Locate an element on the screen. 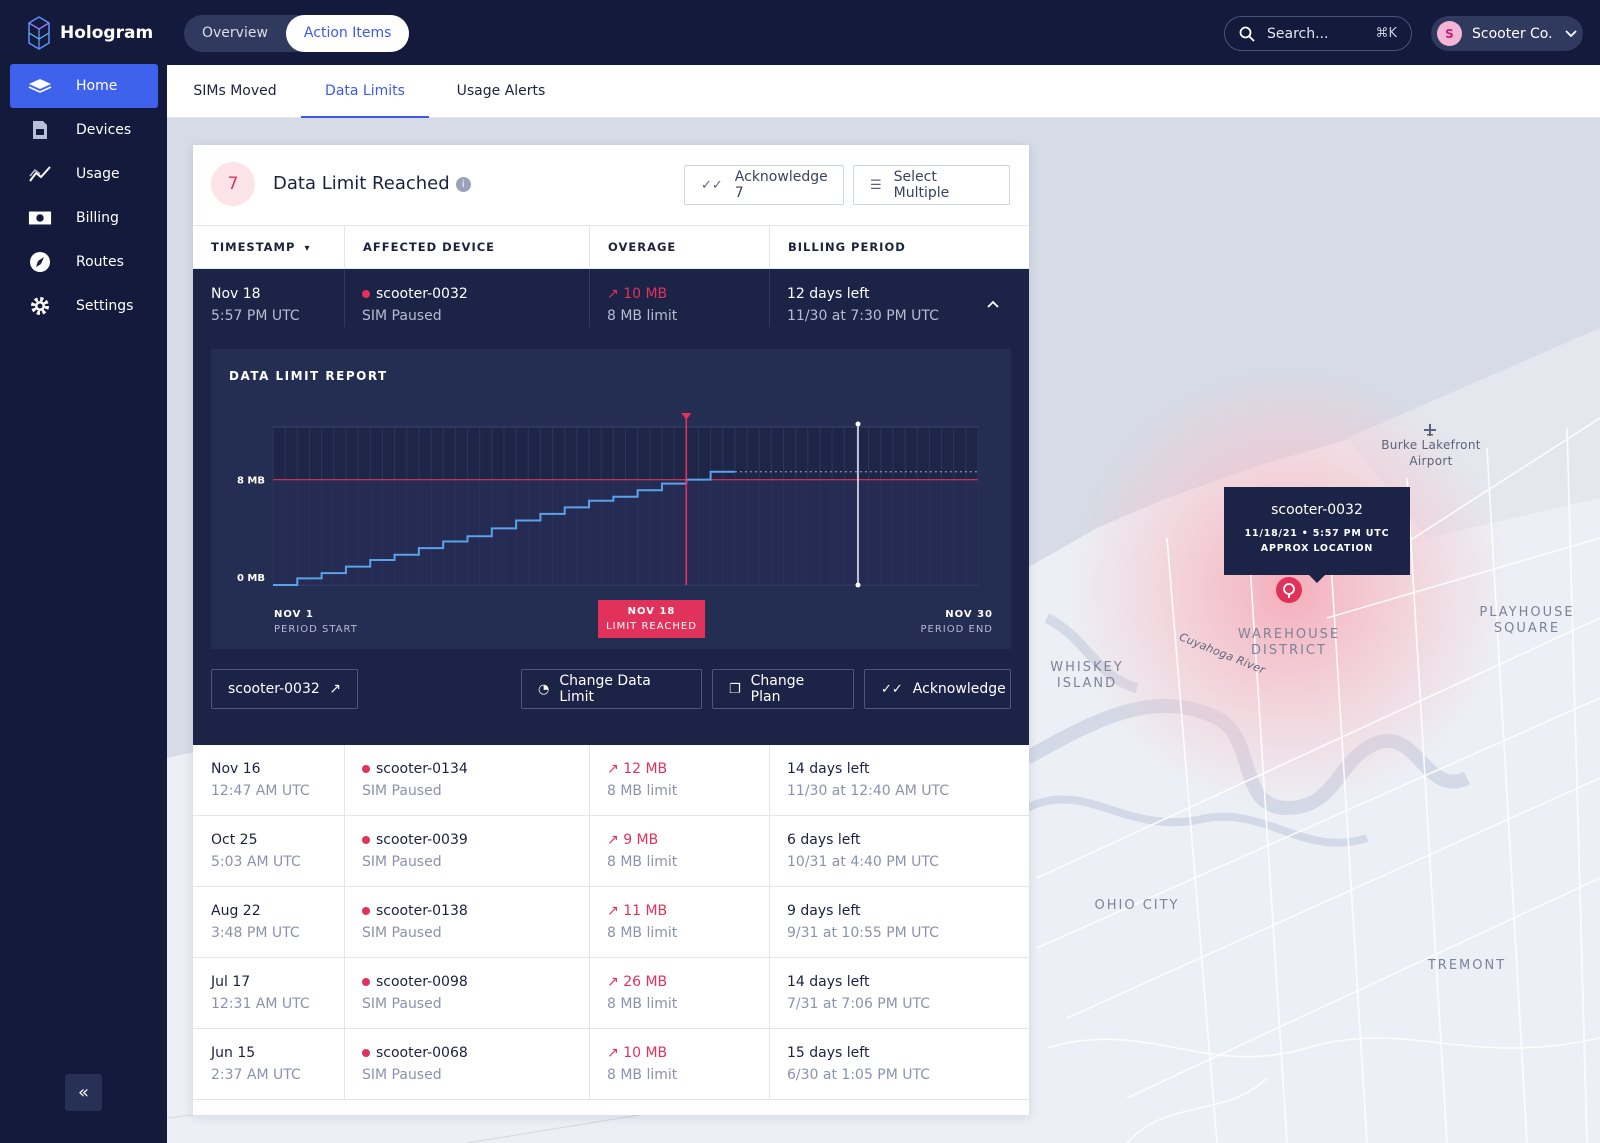  subtabs: SIMs Moved Data Limits Usage Alerts is located at coordinates (883, 91).